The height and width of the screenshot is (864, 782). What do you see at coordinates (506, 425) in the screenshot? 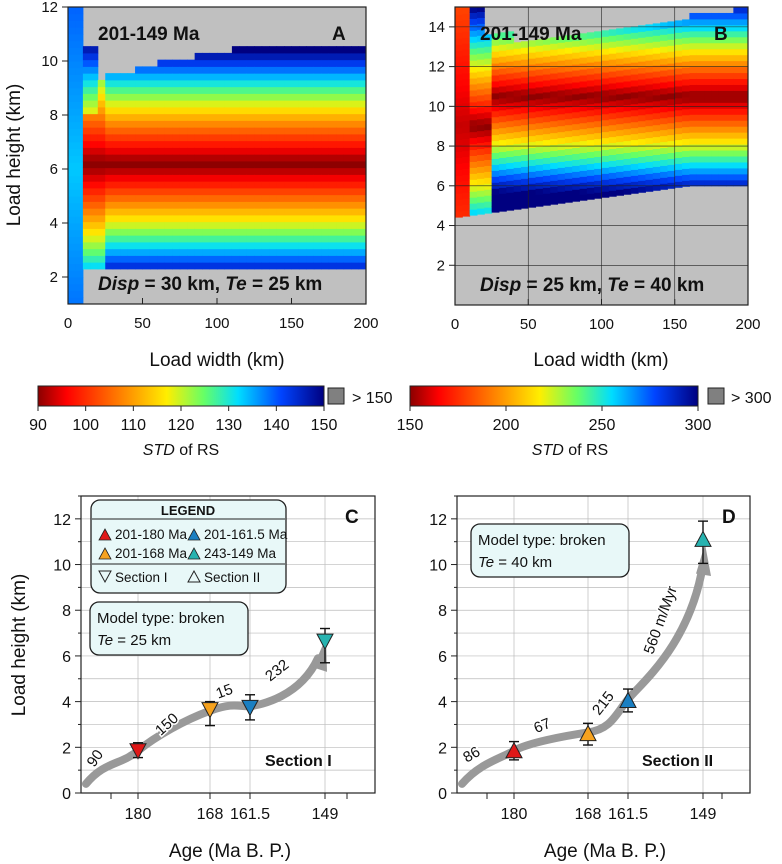
I see `colorbar-tick-label: 200` at bounding box center [506, 425].